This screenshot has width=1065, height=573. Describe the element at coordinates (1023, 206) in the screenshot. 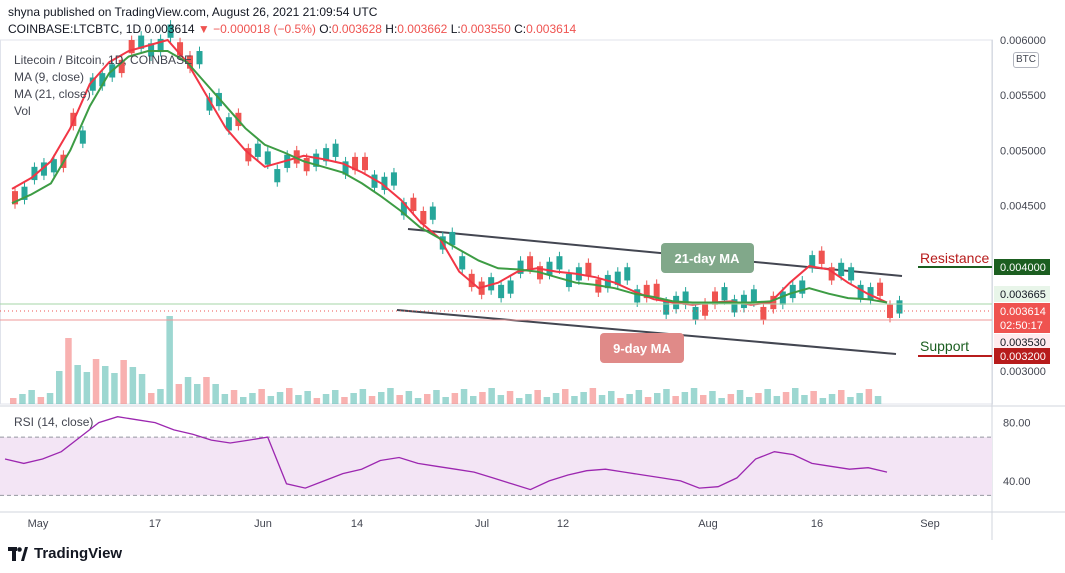

I see `price-tick-label: 0.004500` at that location.